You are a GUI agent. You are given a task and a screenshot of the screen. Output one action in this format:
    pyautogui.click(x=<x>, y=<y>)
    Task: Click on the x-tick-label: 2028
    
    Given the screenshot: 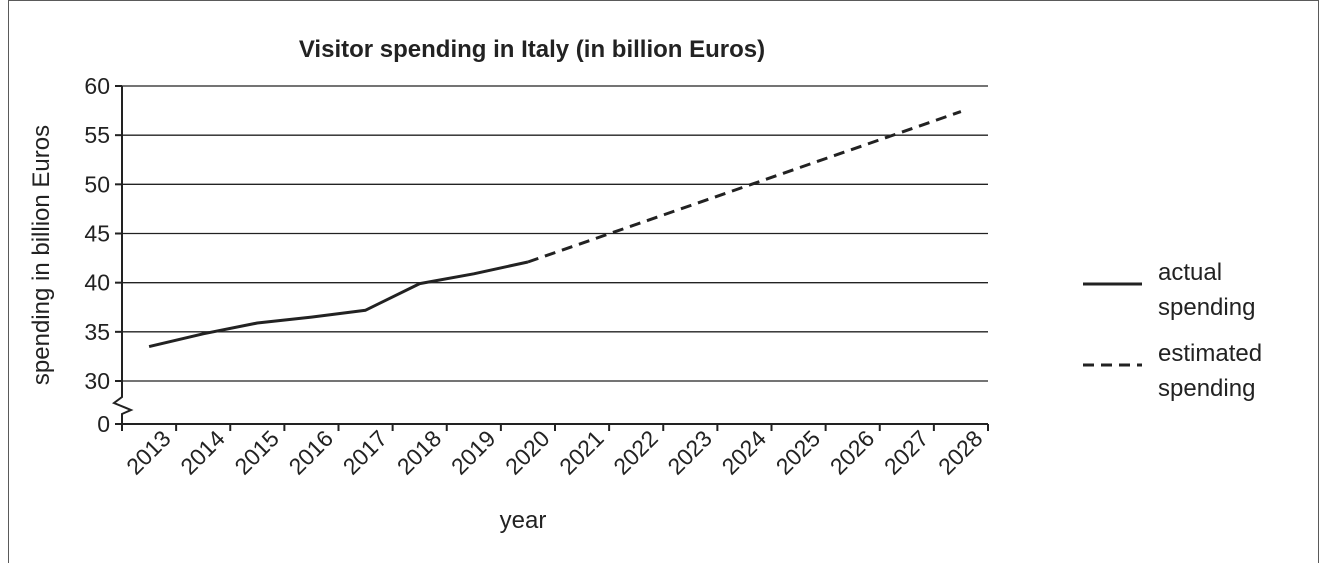 What is the action you would take?
    pyautogui.click(x=960, y=452)
    